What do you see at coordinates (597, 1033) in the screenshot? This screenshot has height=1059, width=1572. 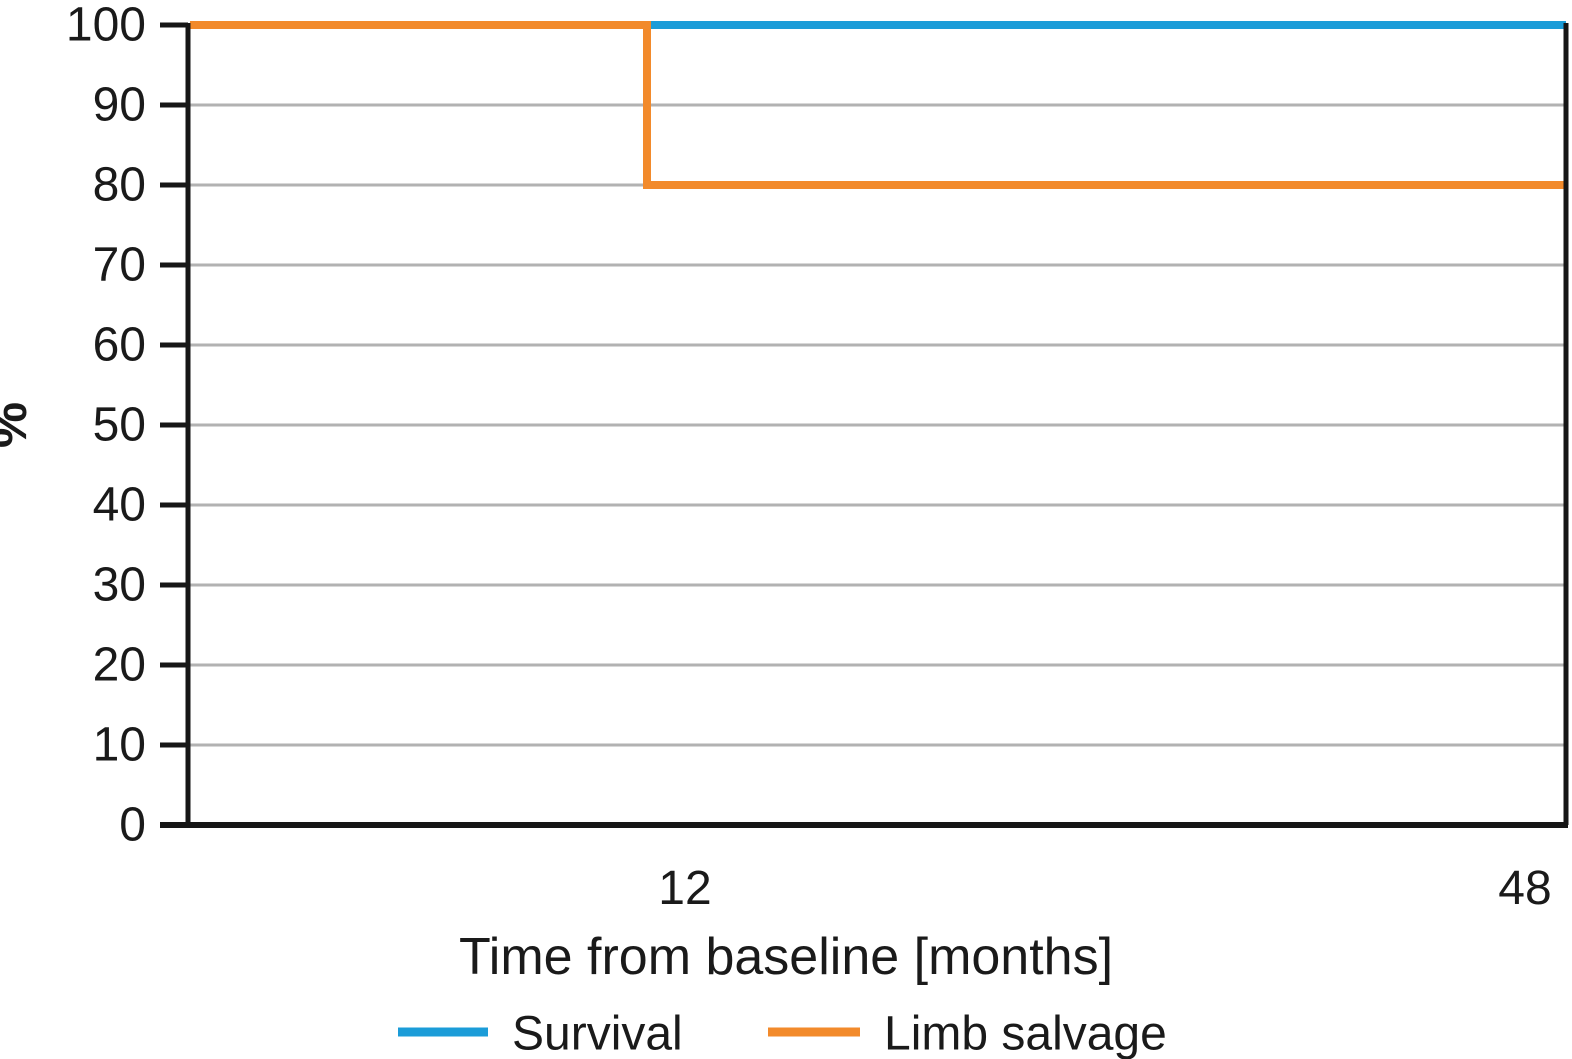 I see `legend-label-survival: Survival` at bounding box center [597, 1033].